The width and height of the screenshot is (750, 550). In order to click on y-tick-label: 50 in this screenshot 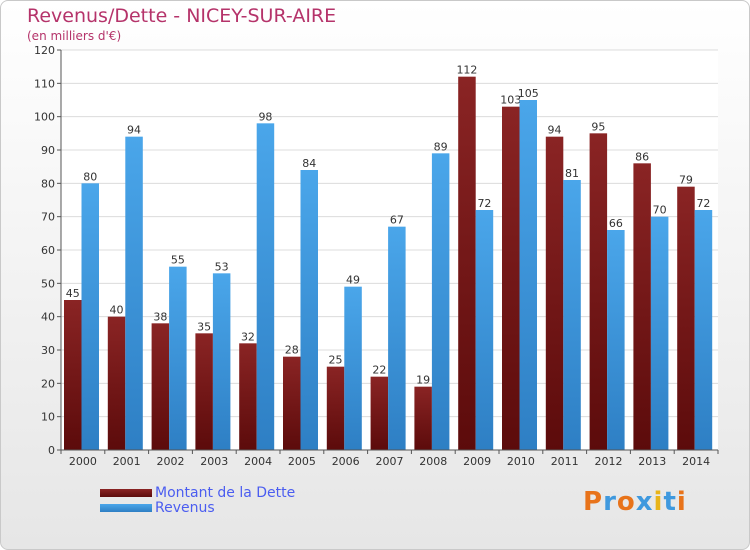, I will do `click(48, 283)`.